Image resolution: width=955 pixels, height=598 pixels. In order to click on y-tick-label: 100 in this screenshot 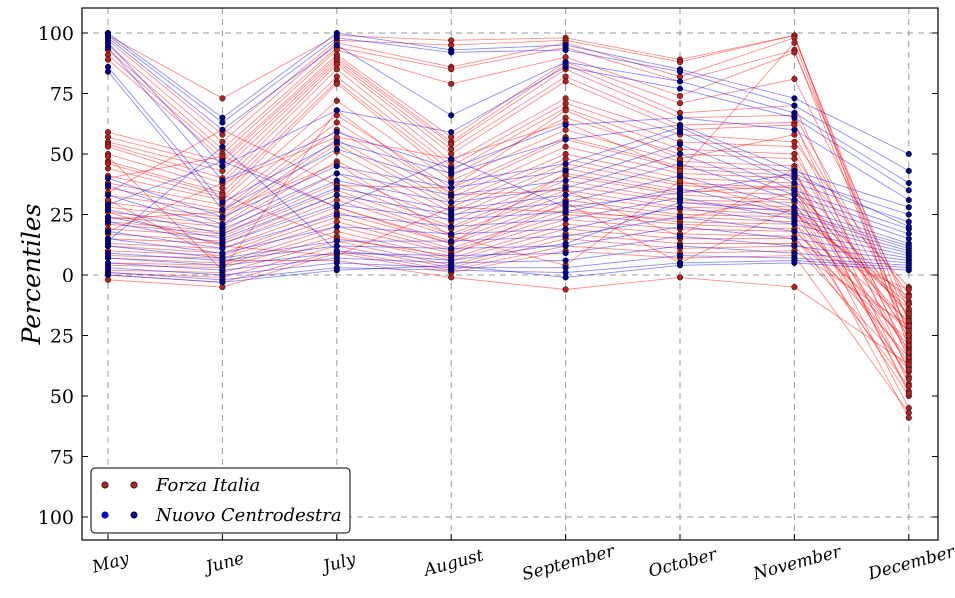, I will do `click(56, 34)`.